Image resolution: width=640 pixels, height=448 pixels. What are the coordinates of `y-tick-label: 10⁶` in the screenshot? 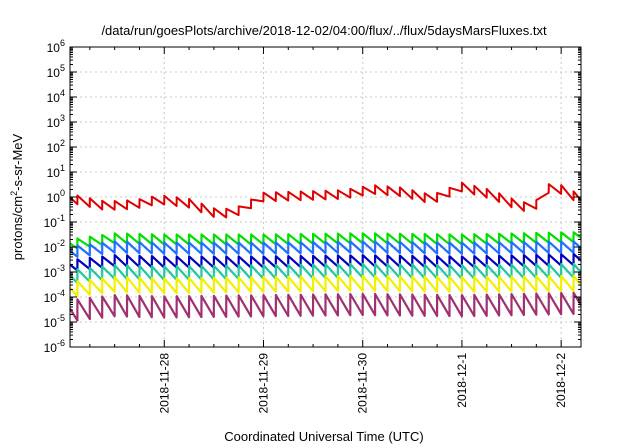 It's located at (56, 46).